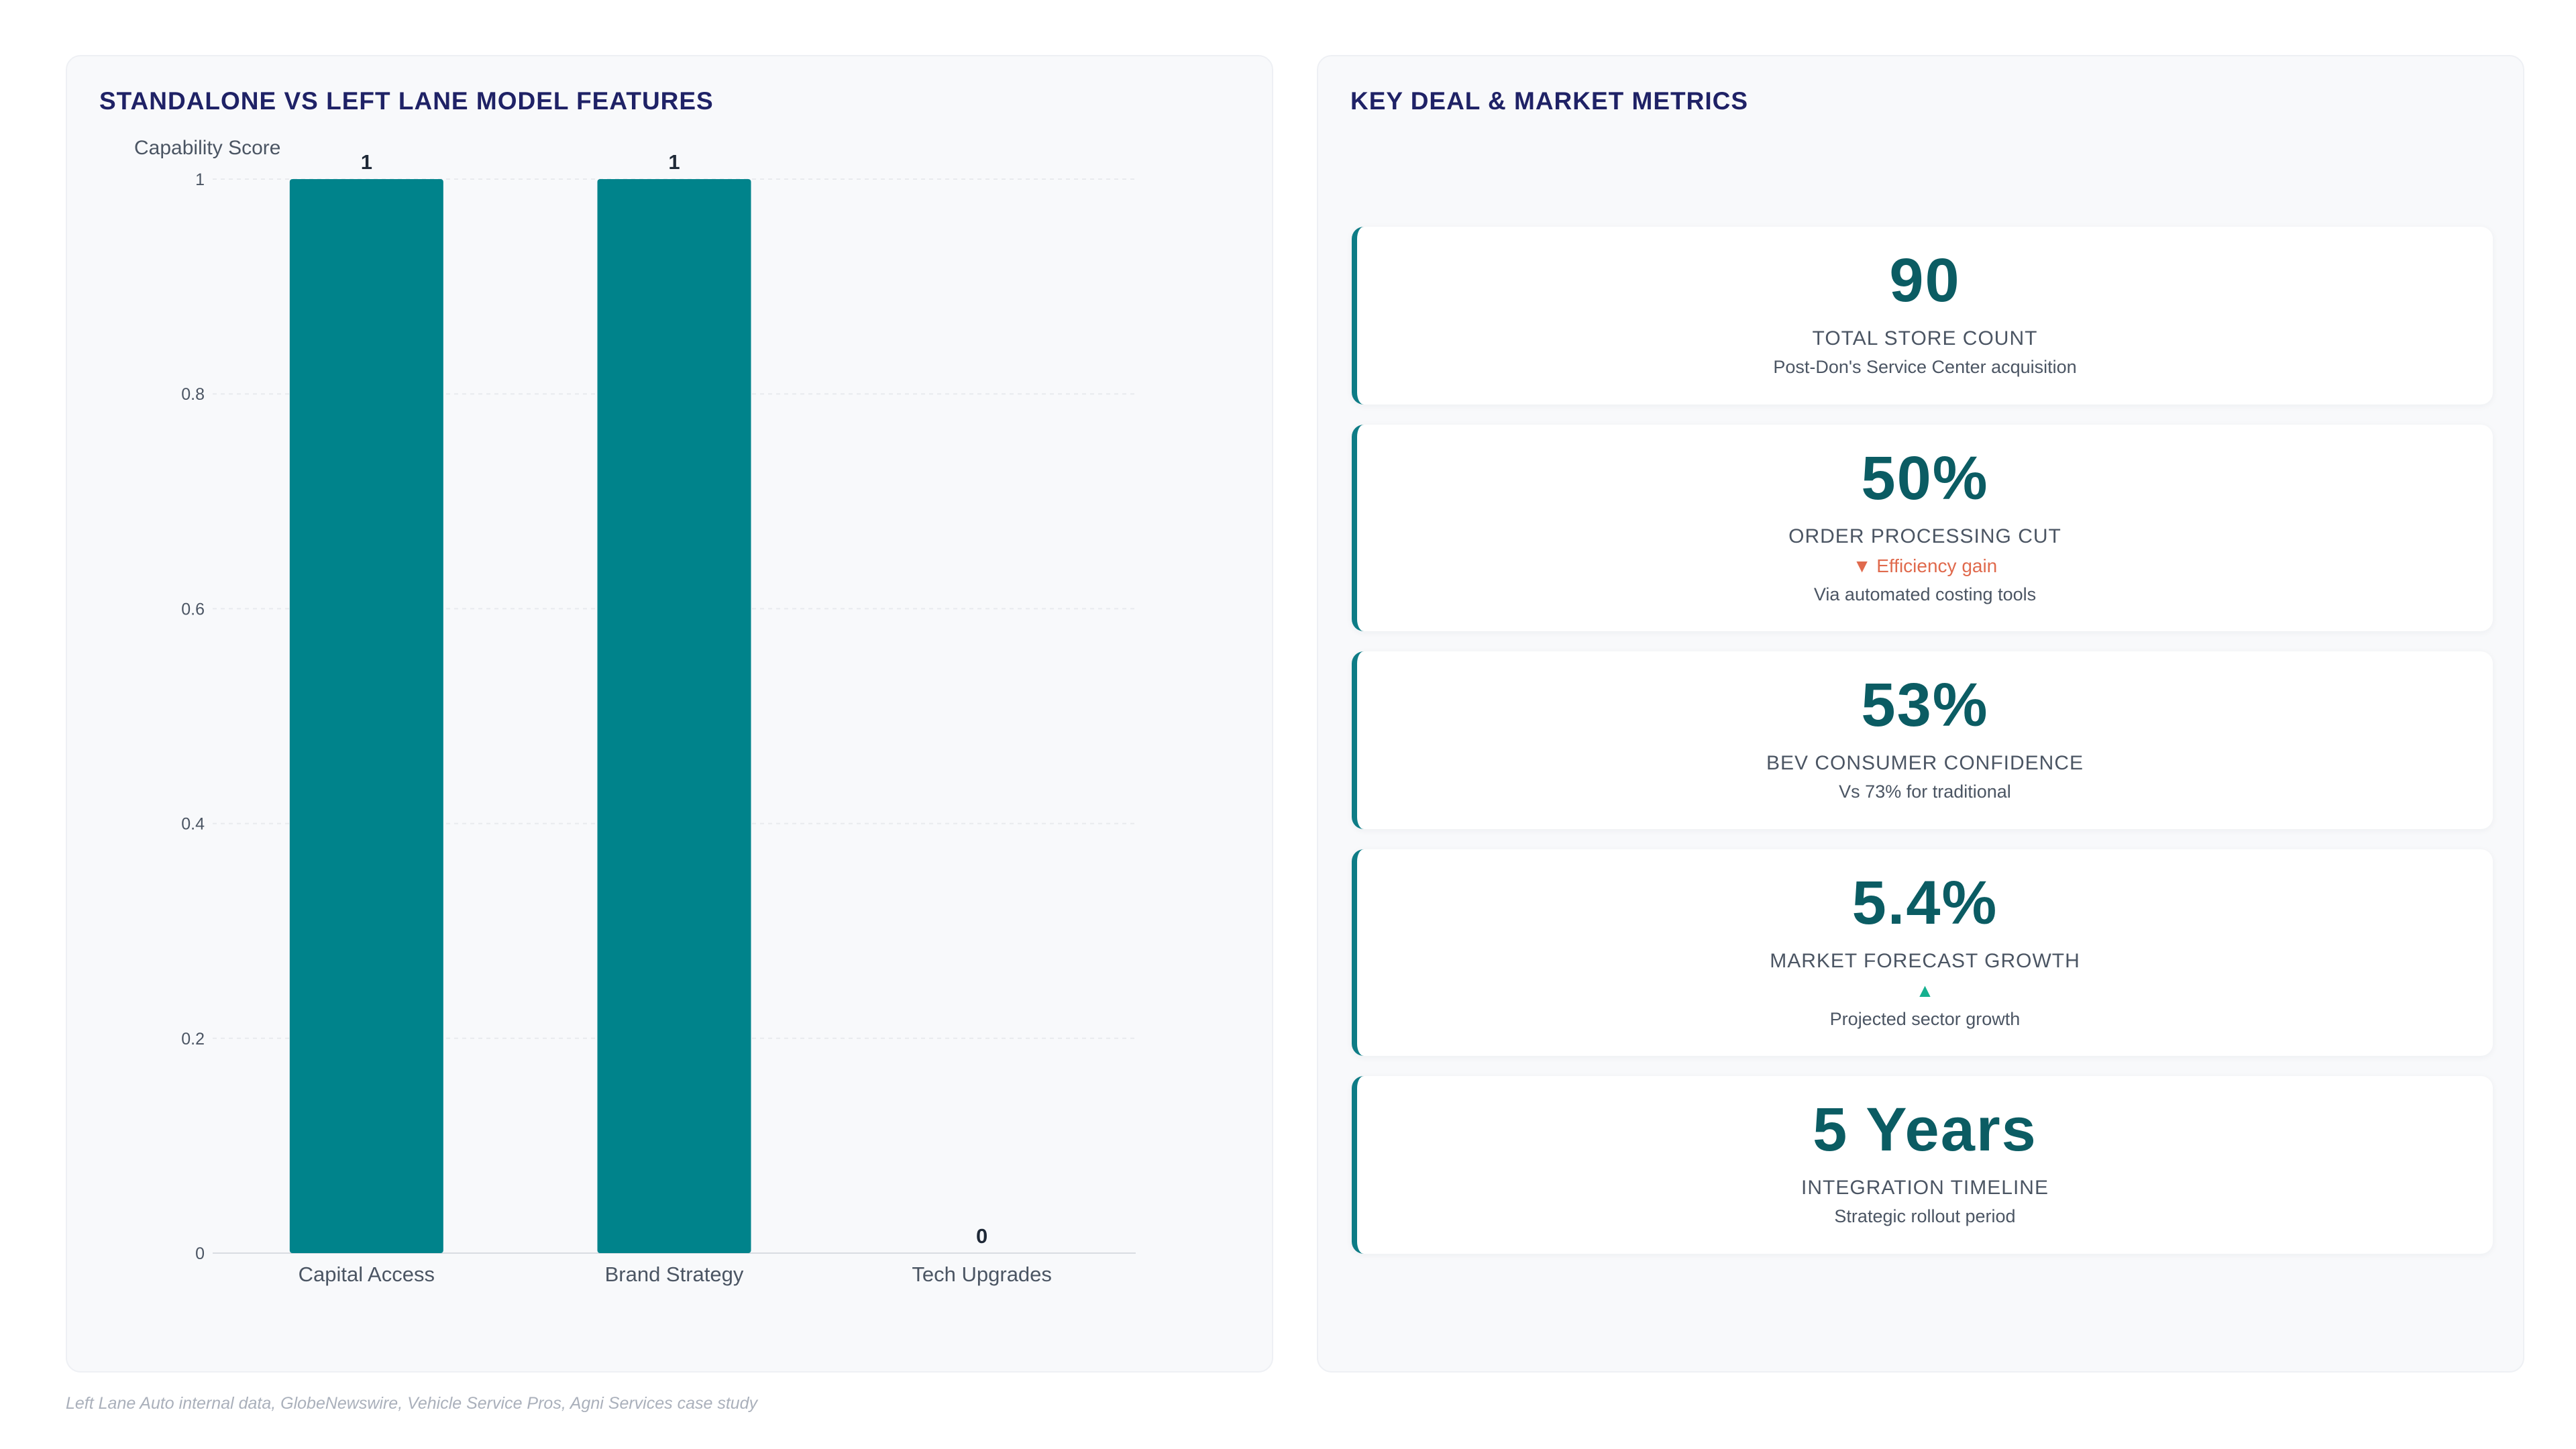 This screenshot has width=2576, height=1449. I want to click on y-tick-label: 0.2, so click(193, 1039).